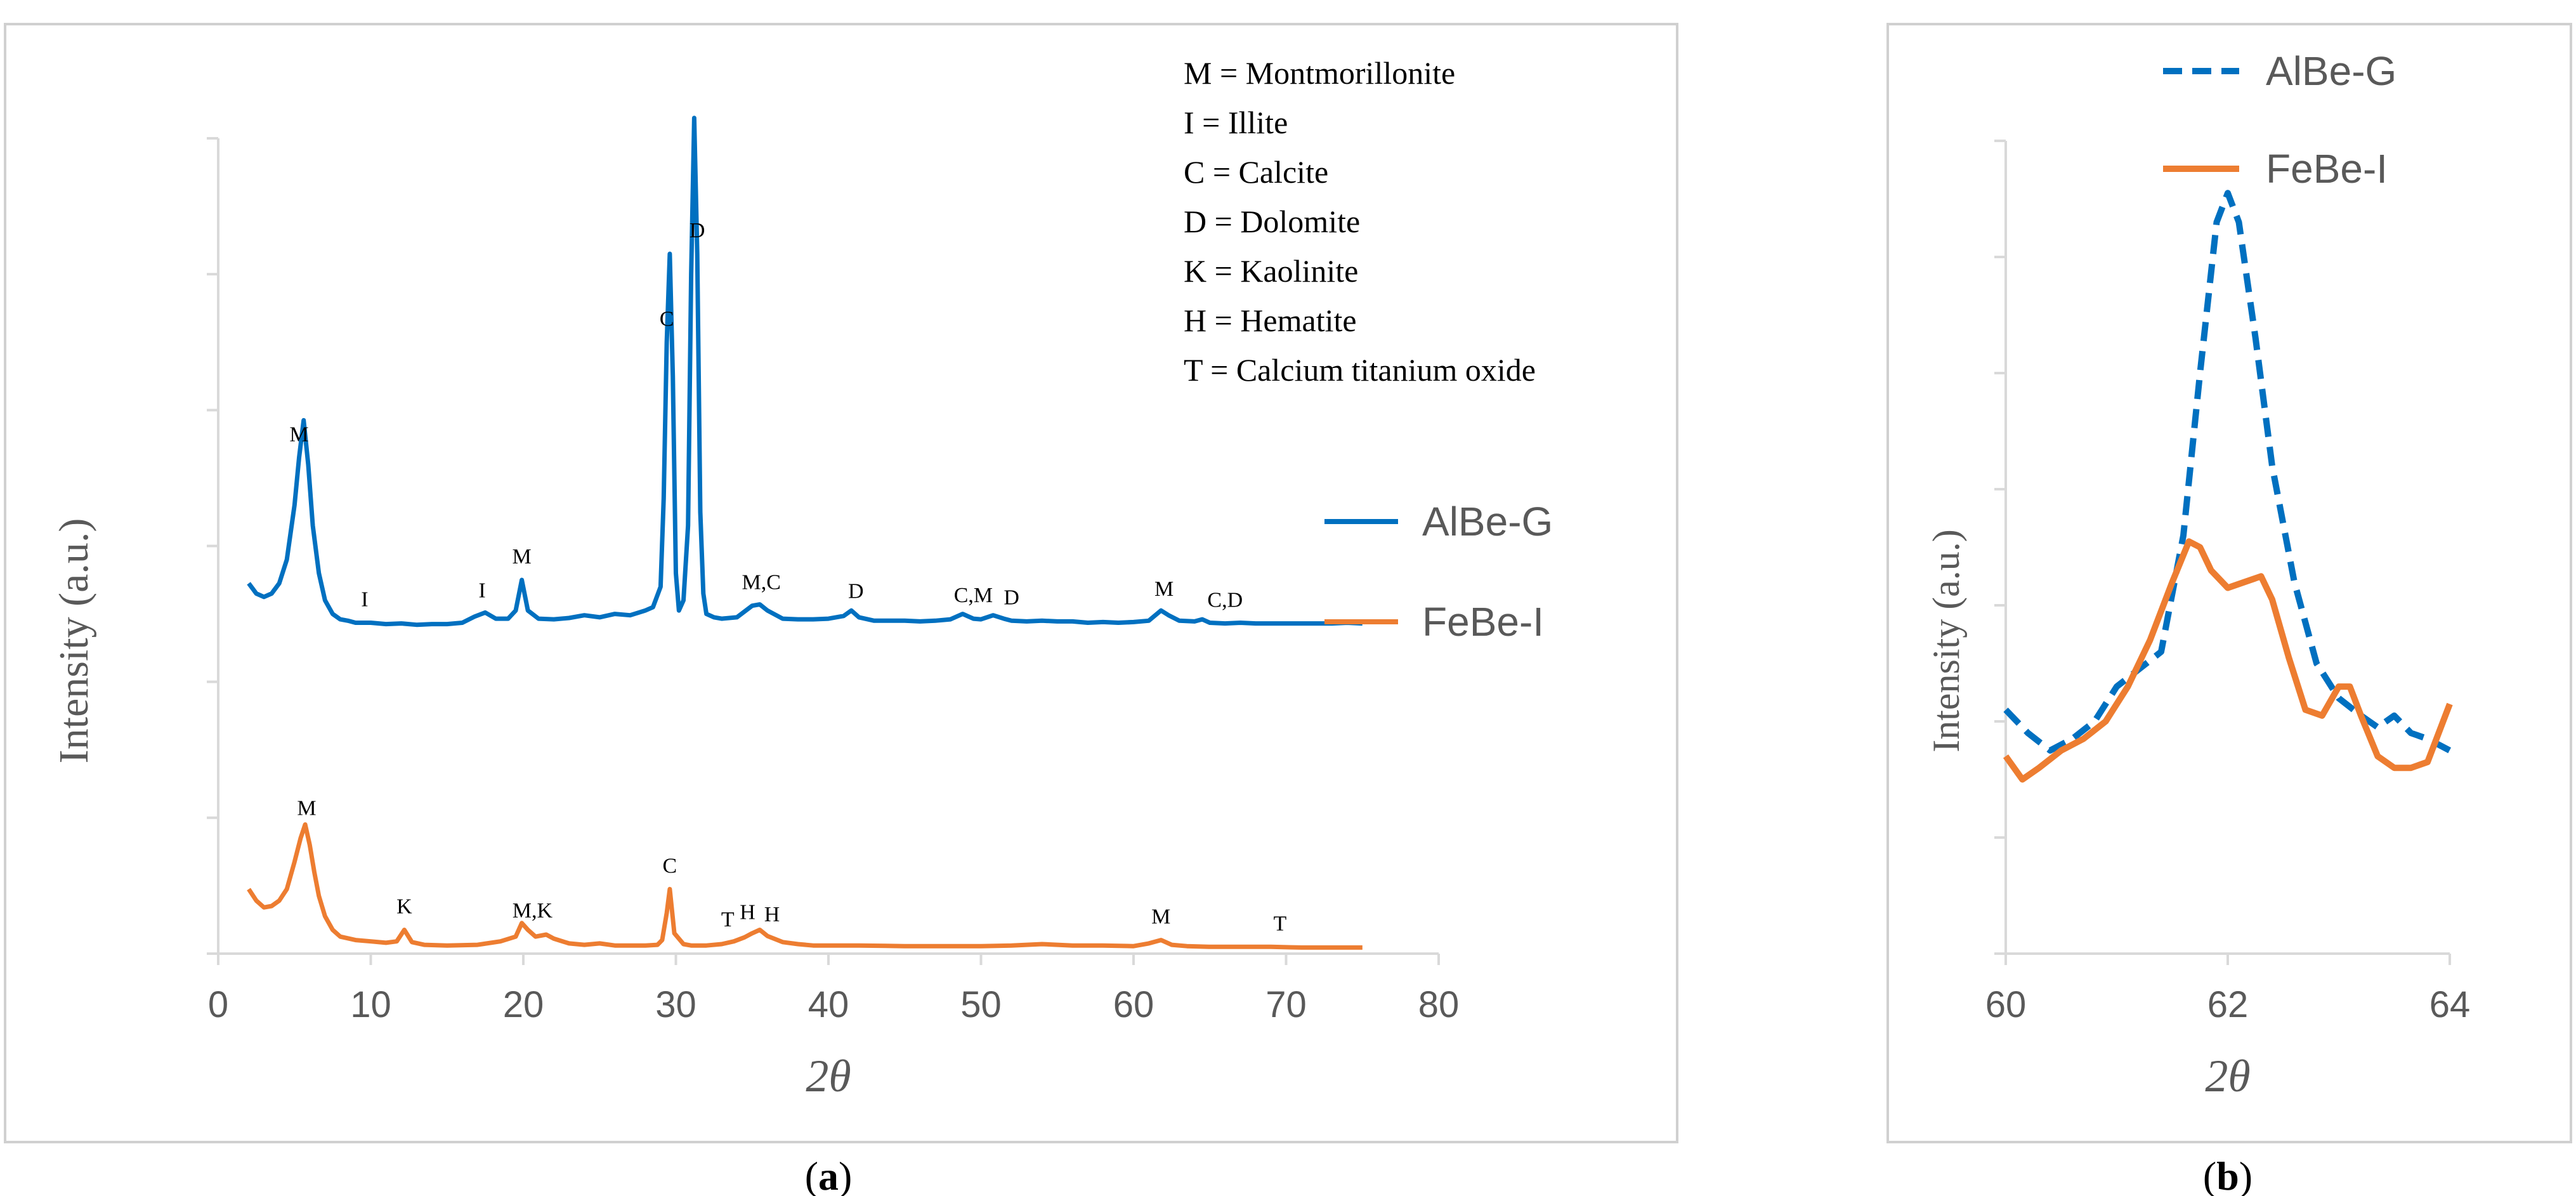 The height and width of the screenshot is (1196, 2576). What do you see at coordinates (1438, 572) in the screenshot?
I see `panel-a-legend: AlBe-G FeBe-I` at bounding box center [1438, 572].